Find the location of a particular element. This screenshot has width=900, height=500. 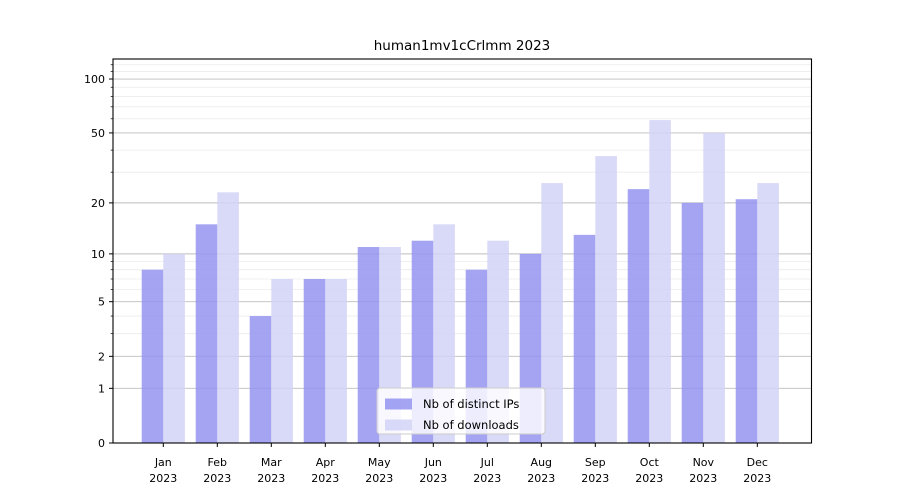

x-tick-label: Sep 2023 is located at coordinates (595, 470).